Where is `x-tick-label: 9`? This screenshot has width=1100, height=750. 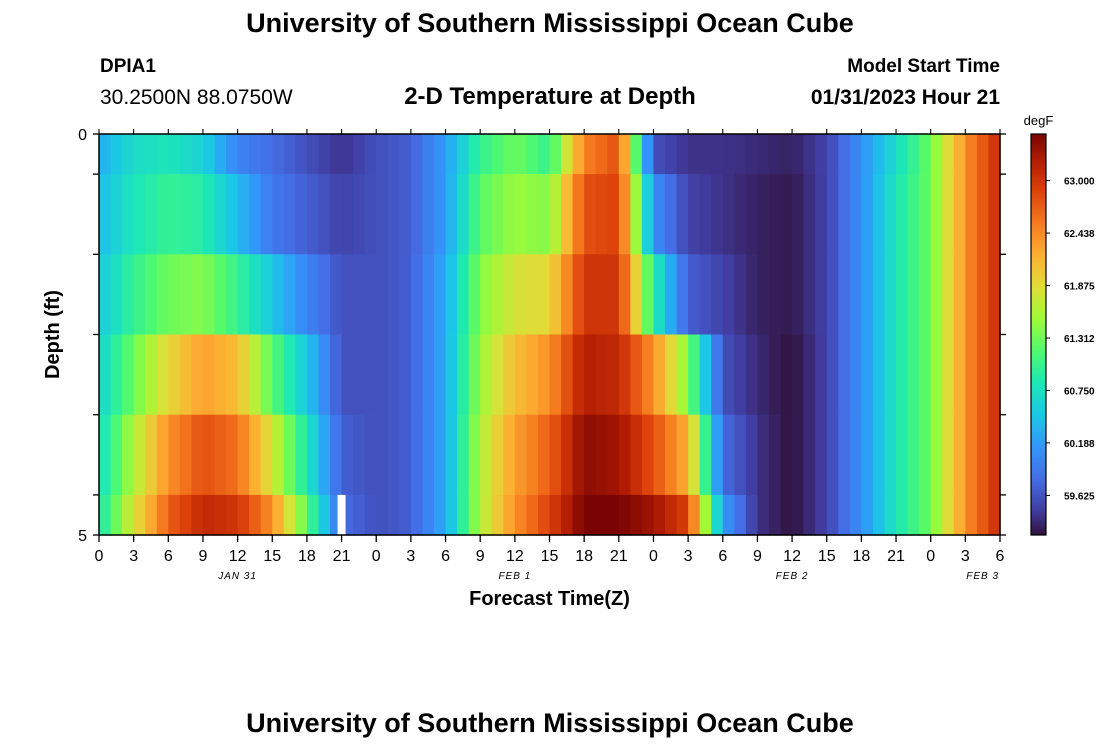
x-tick-label: 9 is located at coordinates (203, 556).